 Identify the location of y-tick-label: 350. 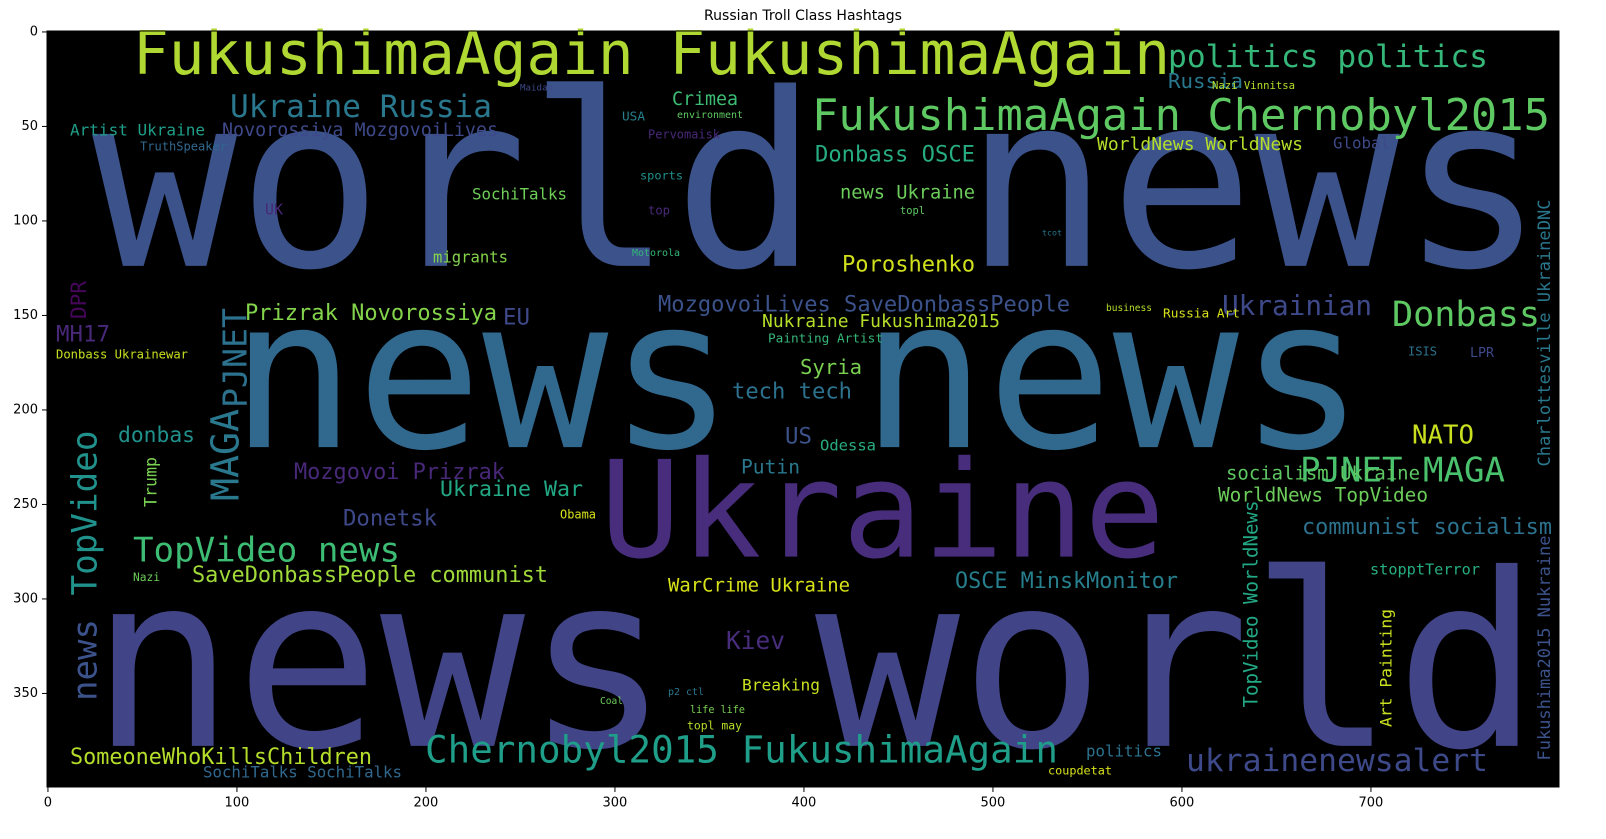
(25, 693).